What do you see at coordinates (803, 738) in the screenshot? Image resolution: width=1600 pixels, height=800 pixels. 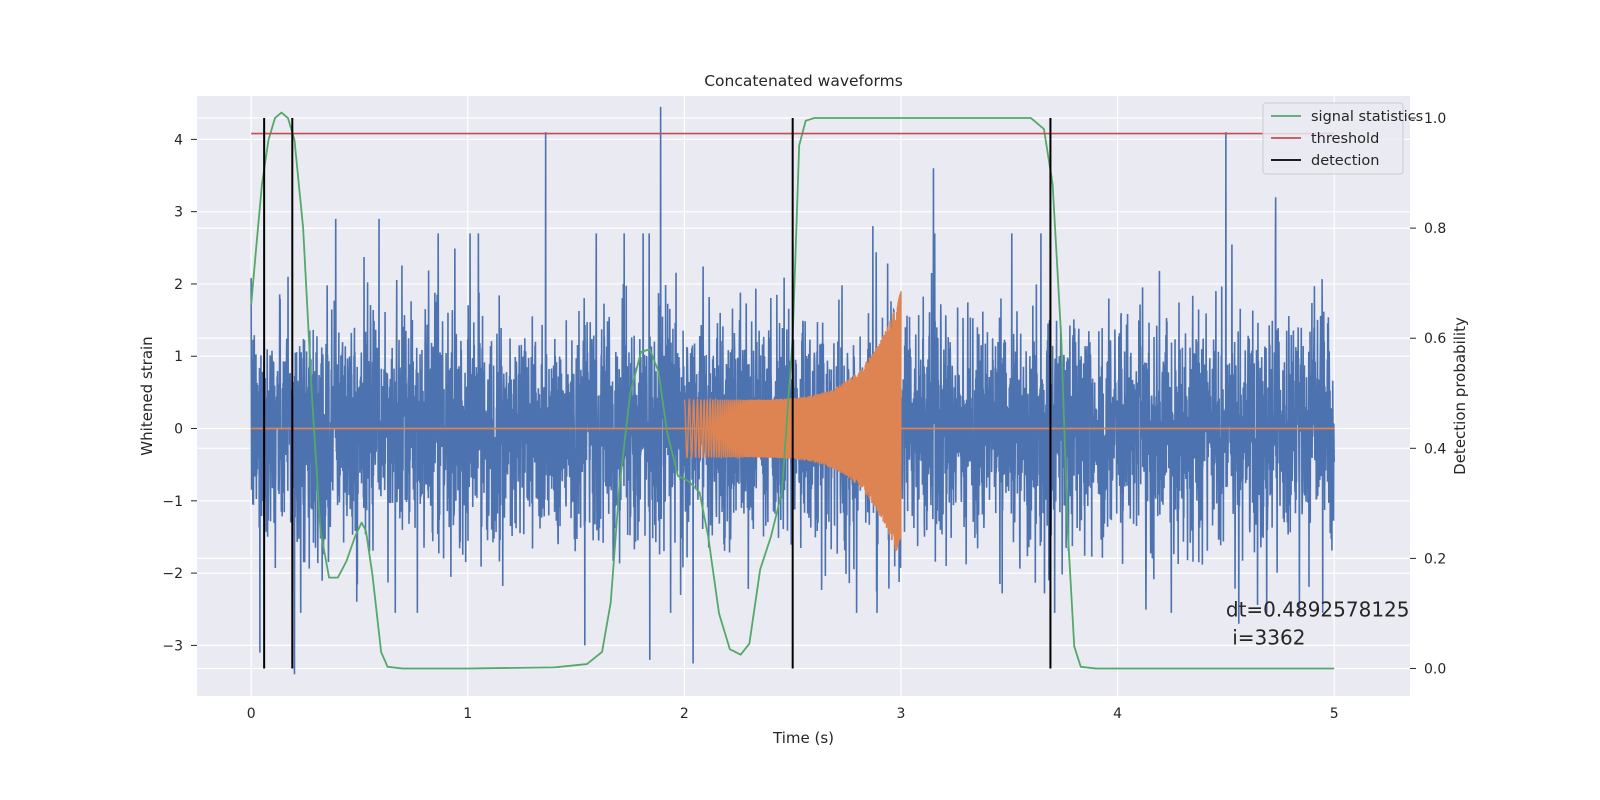 I see `x-axis-label: Time (s)` at bounding box center [803, 738].